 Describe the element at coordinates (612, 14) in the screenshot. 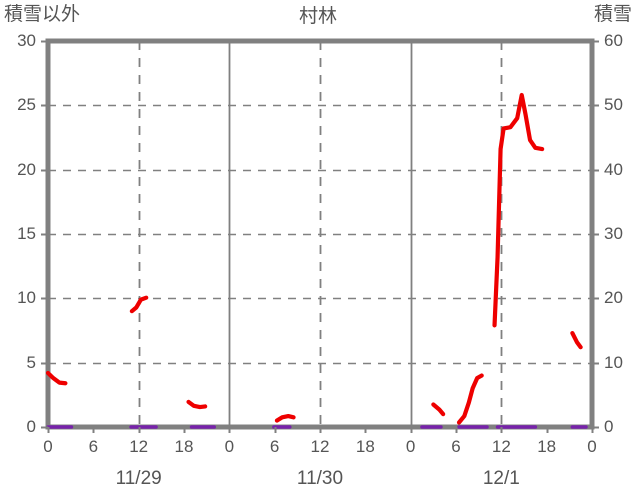

I see `right-axis-title: 積雪` at that location.